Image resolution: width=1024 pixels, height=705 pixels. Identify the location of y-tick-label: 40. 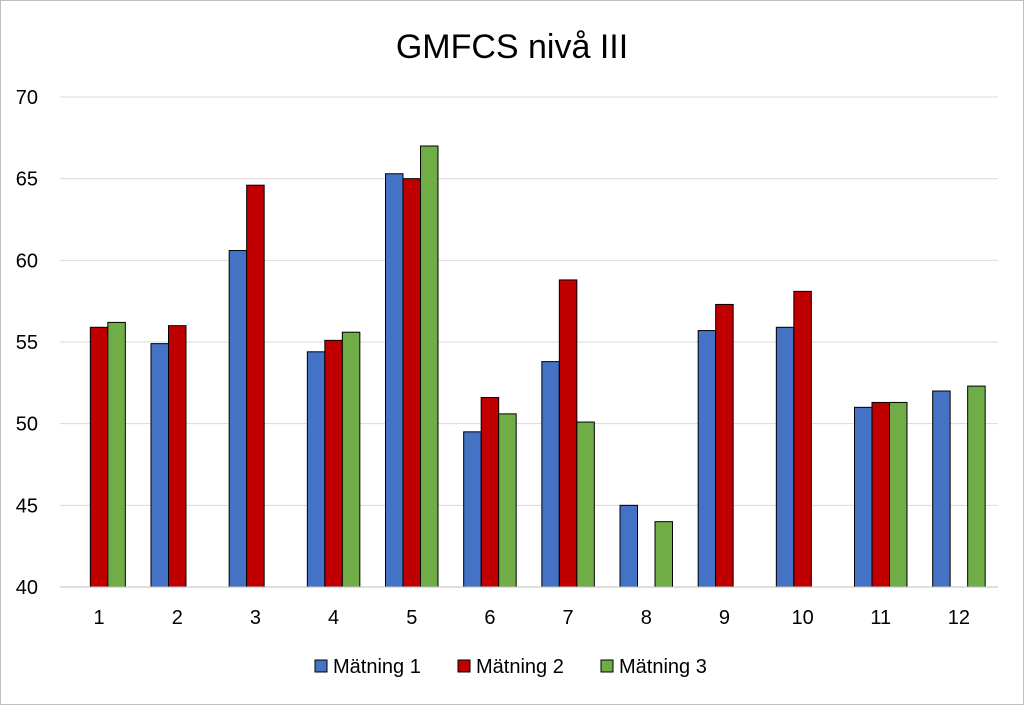
(27, 588).